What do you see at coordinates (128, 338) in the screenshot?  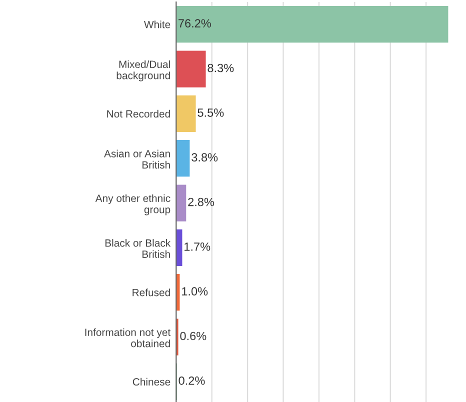 I see `y-tick-label: Information not yet obtained` at bounding box center [128, 338].